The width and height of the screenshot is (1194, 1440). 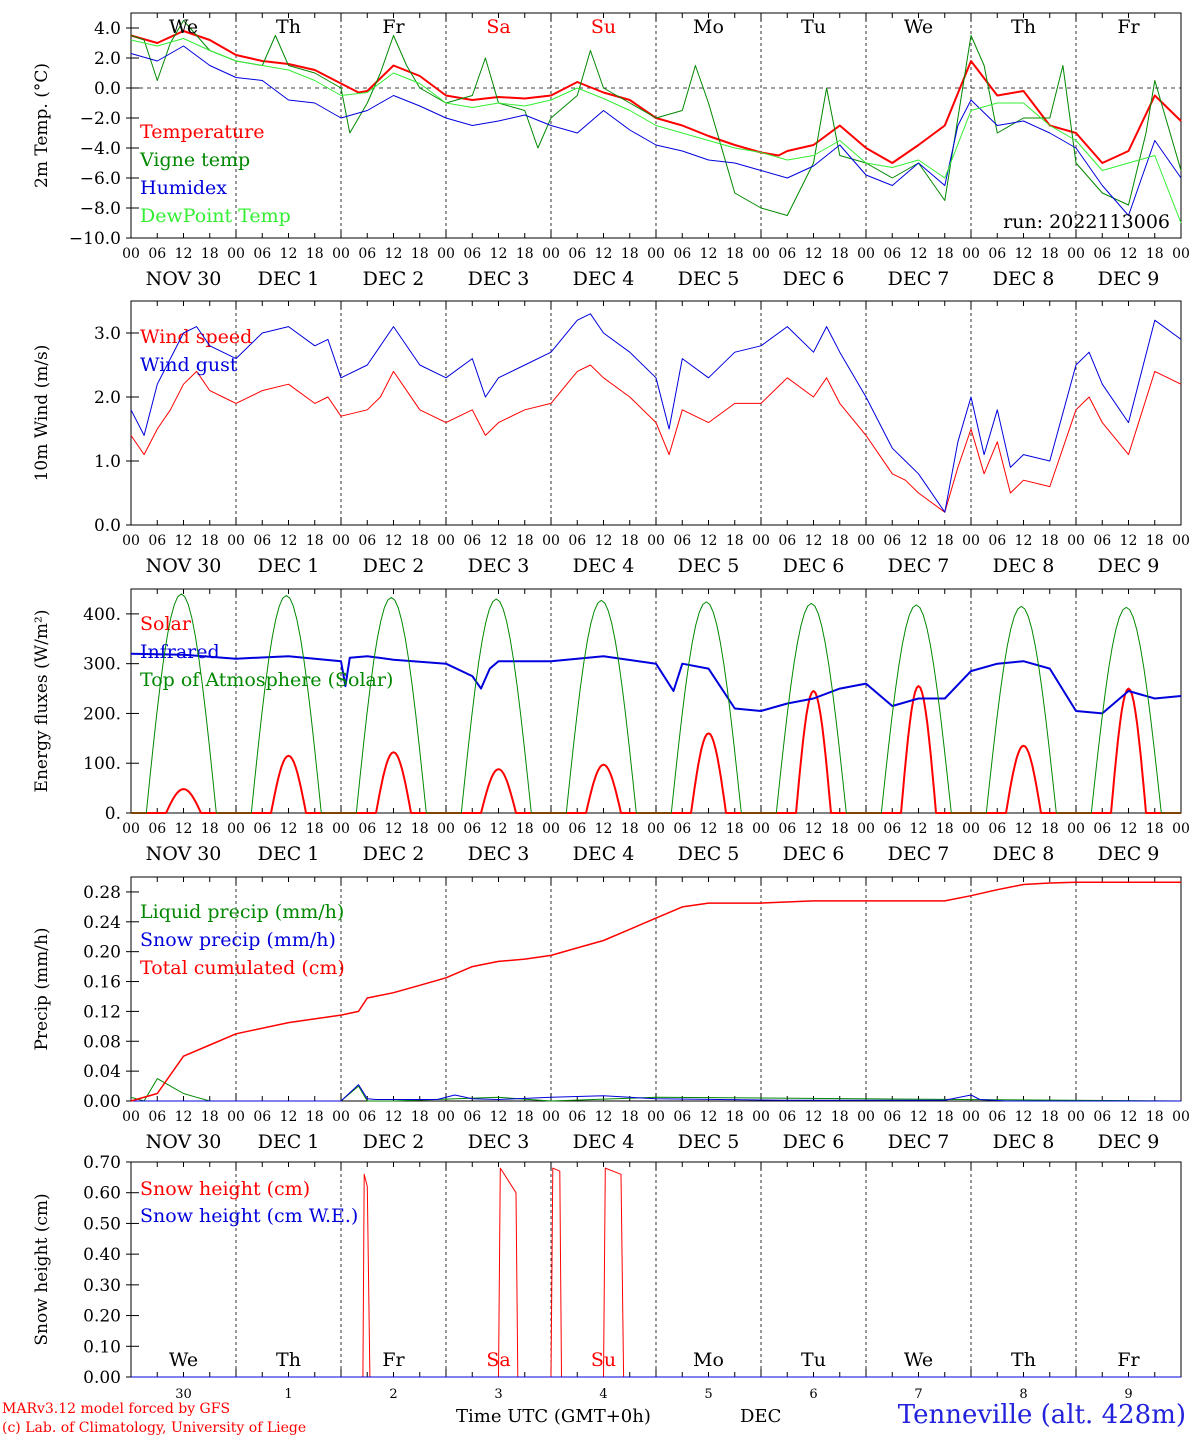 What do you see at coordinates (102, 1347) in the screenshot?
I see `y-tick-label: 0.10` at bounding box center [102, 1347].